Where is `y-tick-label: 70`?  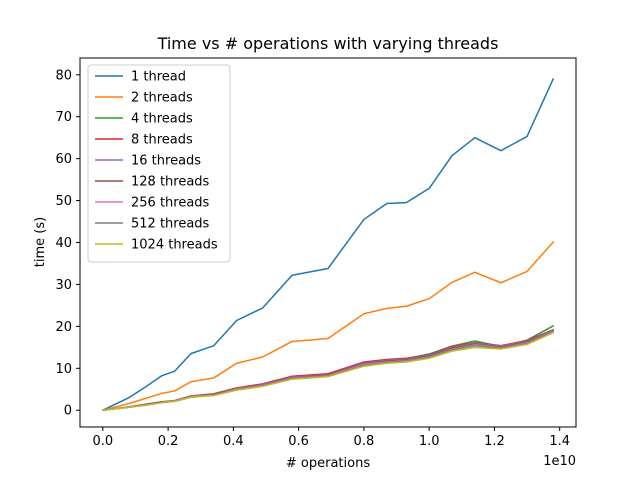
y-tick-label: 70 is located at coordinates (63, 117).